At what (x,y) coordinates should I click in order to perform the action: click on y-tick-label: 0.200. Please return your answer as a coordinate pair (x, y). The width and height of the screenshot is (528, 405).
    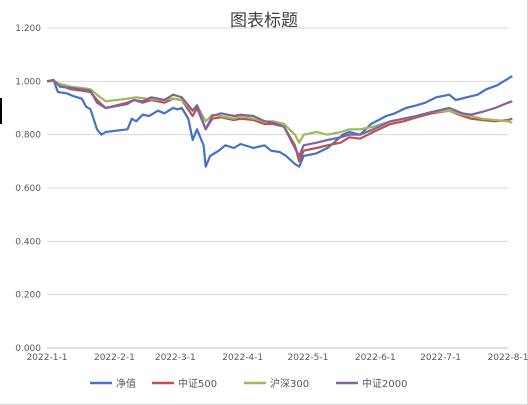
    Looking at the image, I should click on (28, 296).